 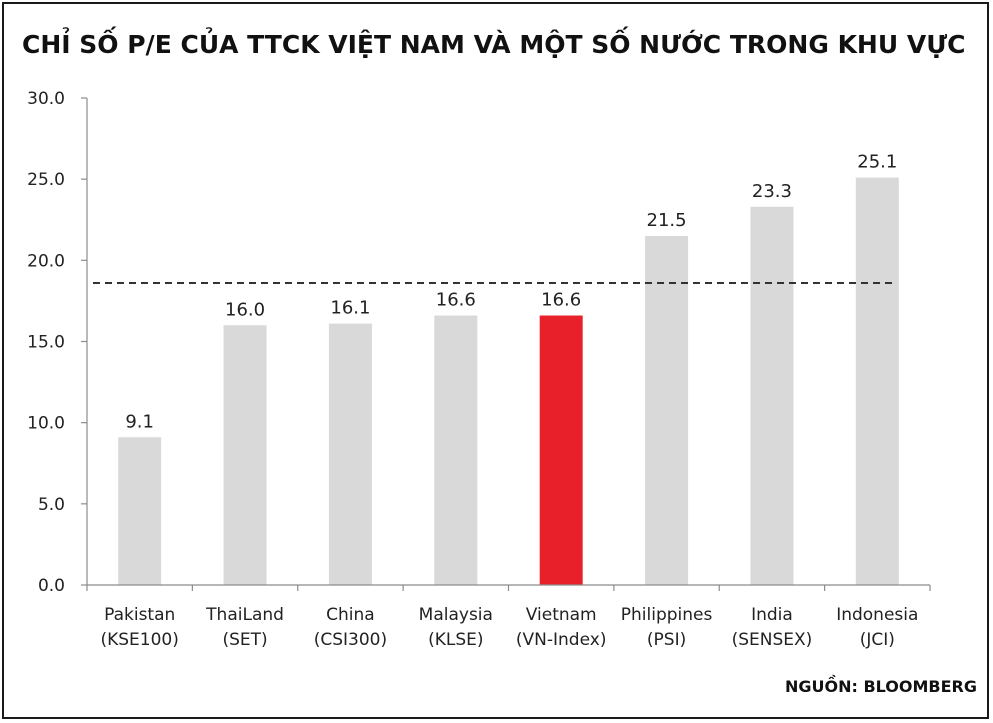 I want to click on x-tick-label: (SET), so click(x=244, y=640).